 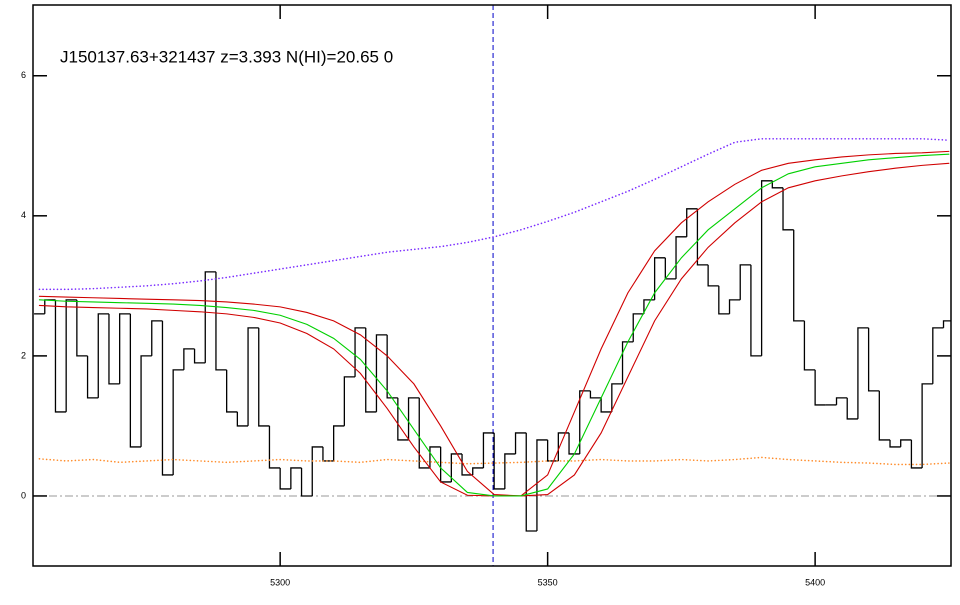 I want to click on error-line, so click(x=494, y=461).